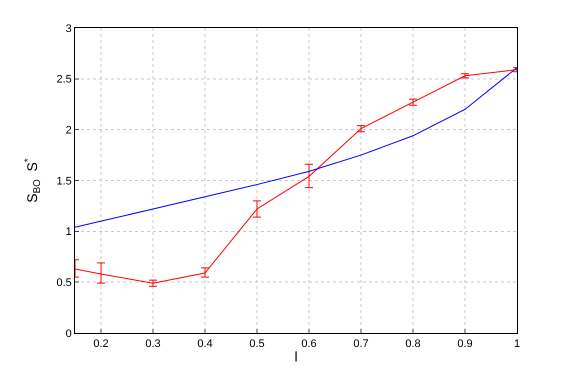  What do you see at coordinates (413, 344) in the screenshot?
I see `x-tick-label: 0.8` at bounding box center [413, 344].